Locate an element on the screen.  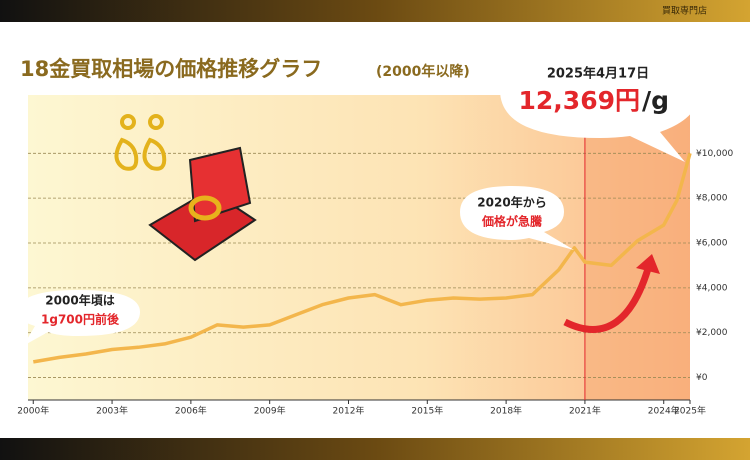
x-tick-label: 2025年 is located at coordinates (690, 411).